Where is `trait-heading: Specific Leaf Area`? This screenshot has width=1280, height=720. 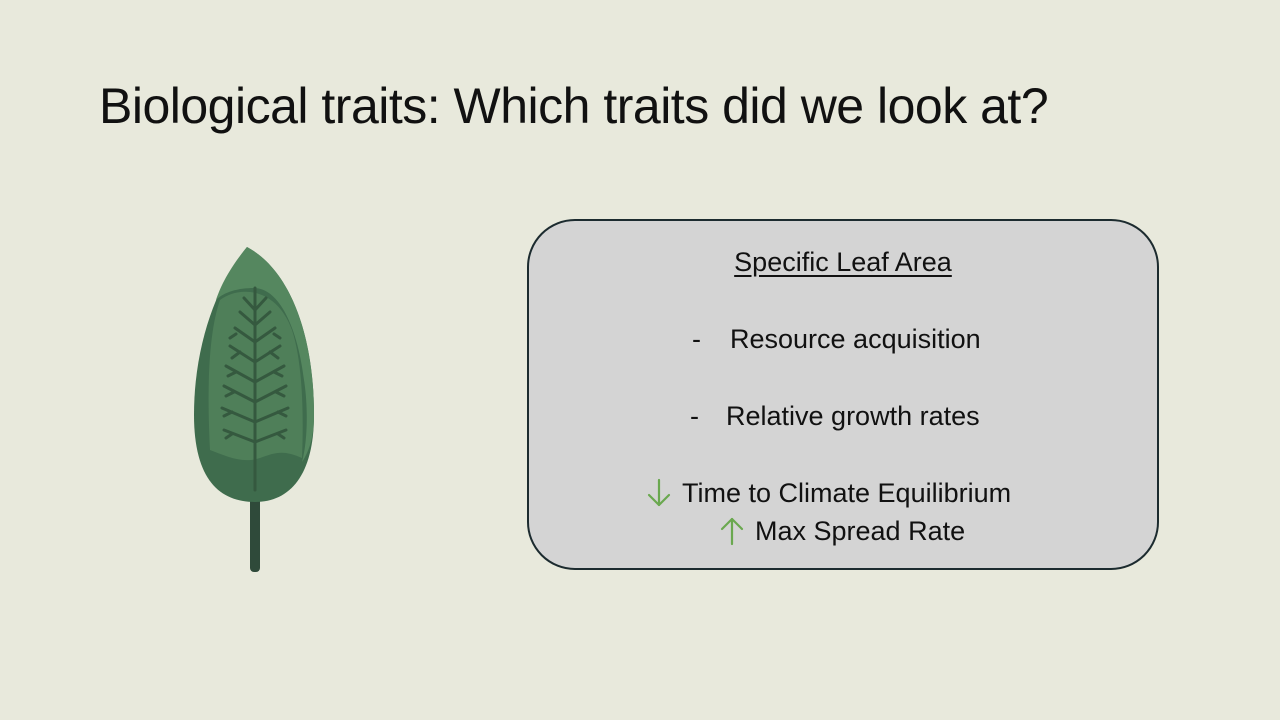 trait-heading: Specific Leaf Area is located at coordinates (843, 262).